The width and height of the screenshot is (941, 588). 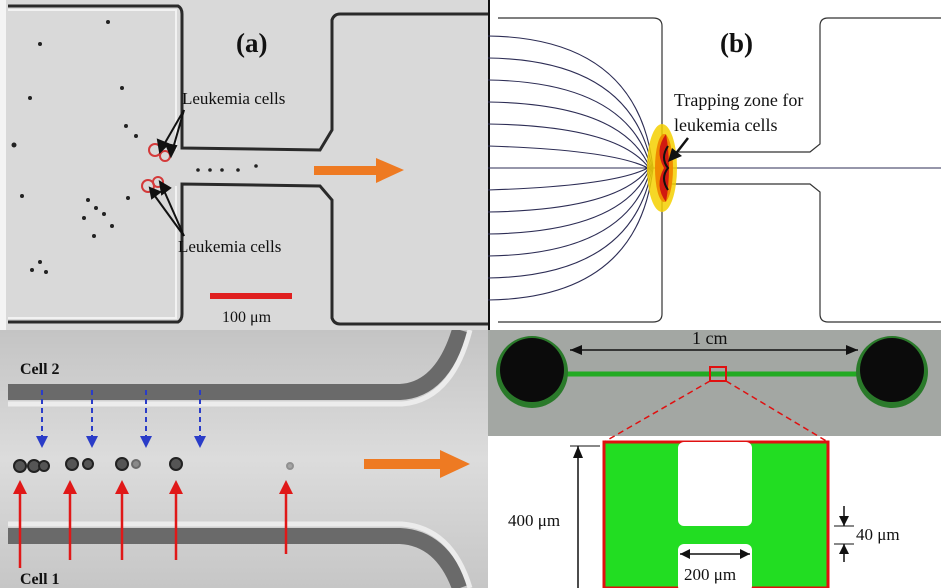 I want to click on panel-a-letter: (a), so click(x=251, y=43).